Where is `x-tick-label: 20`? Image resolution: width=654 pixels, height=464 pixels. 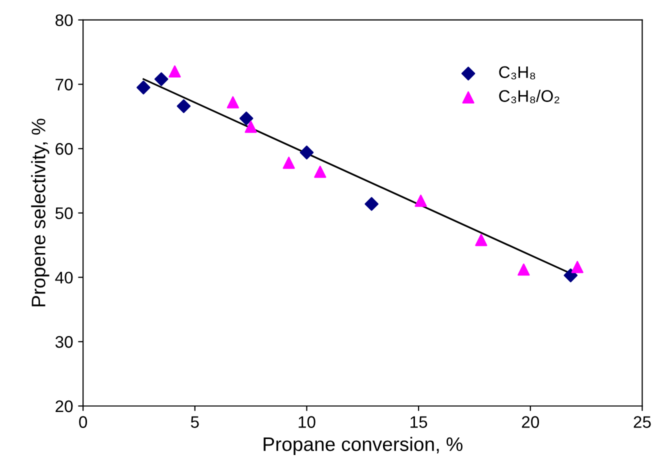
x-tick-label: 20 is located at coordinates (531, 422).